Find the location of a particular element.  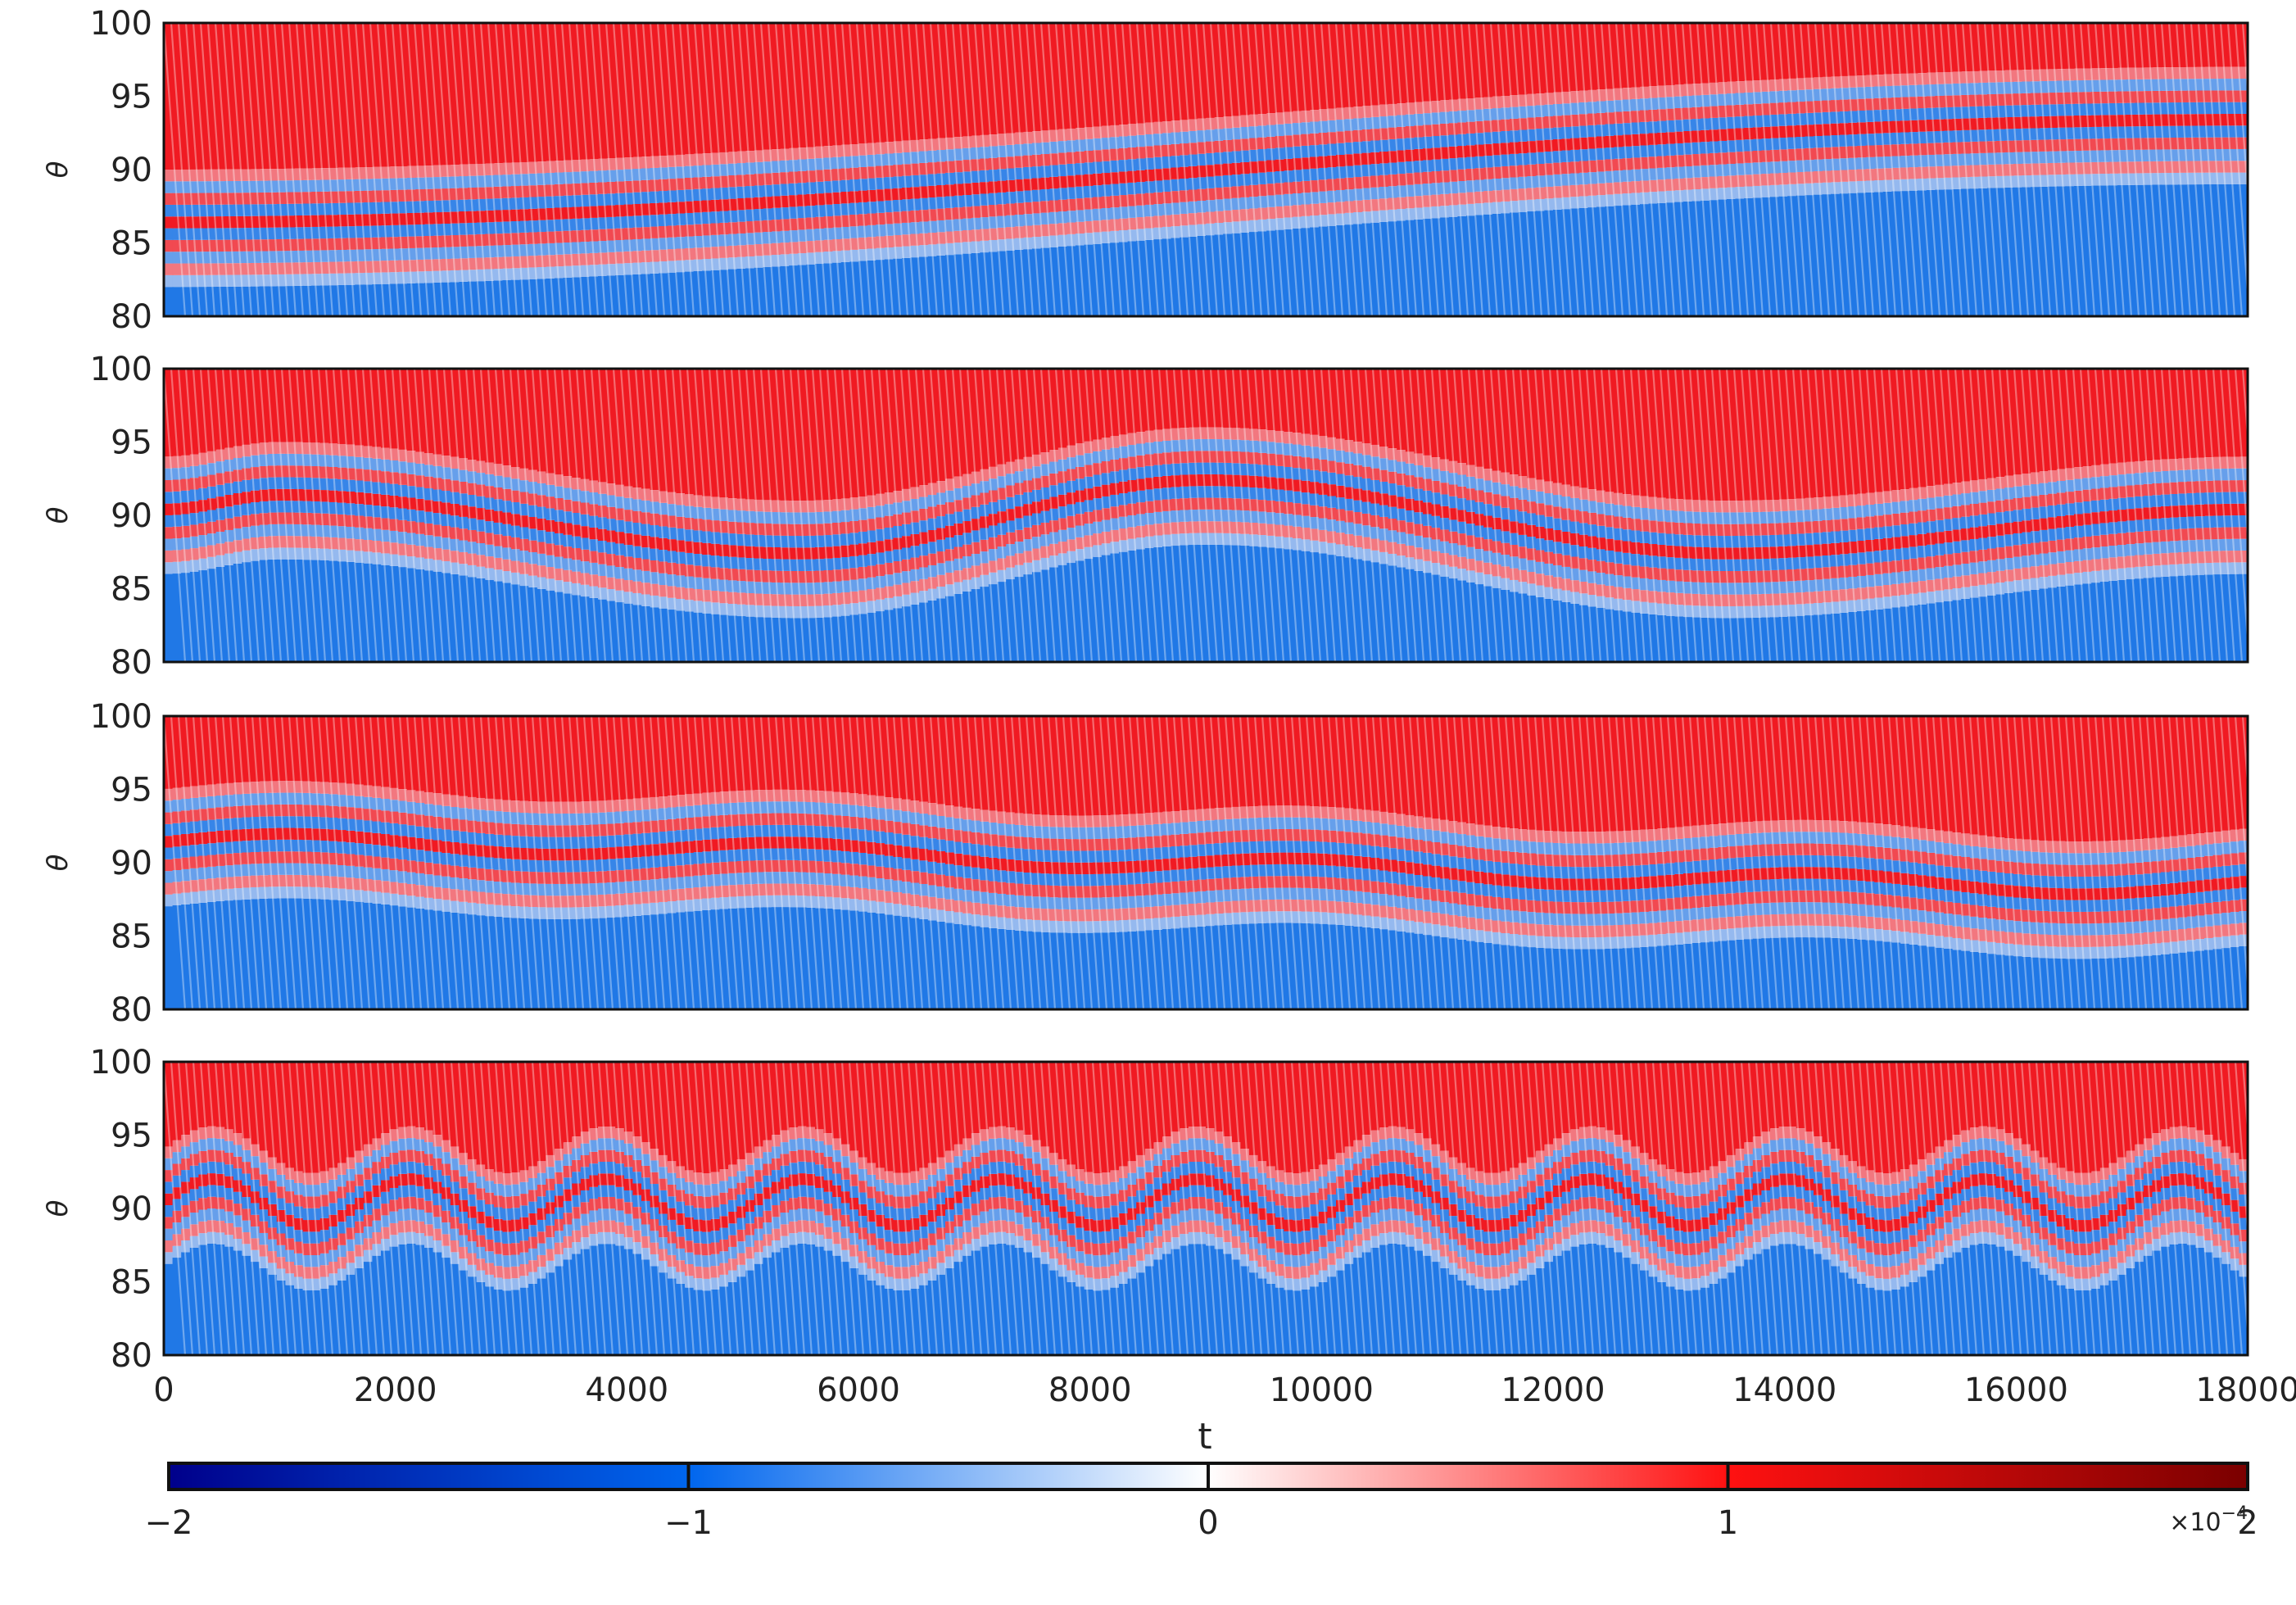

y-tick-label: 85 is located at coordinates (131, 244).